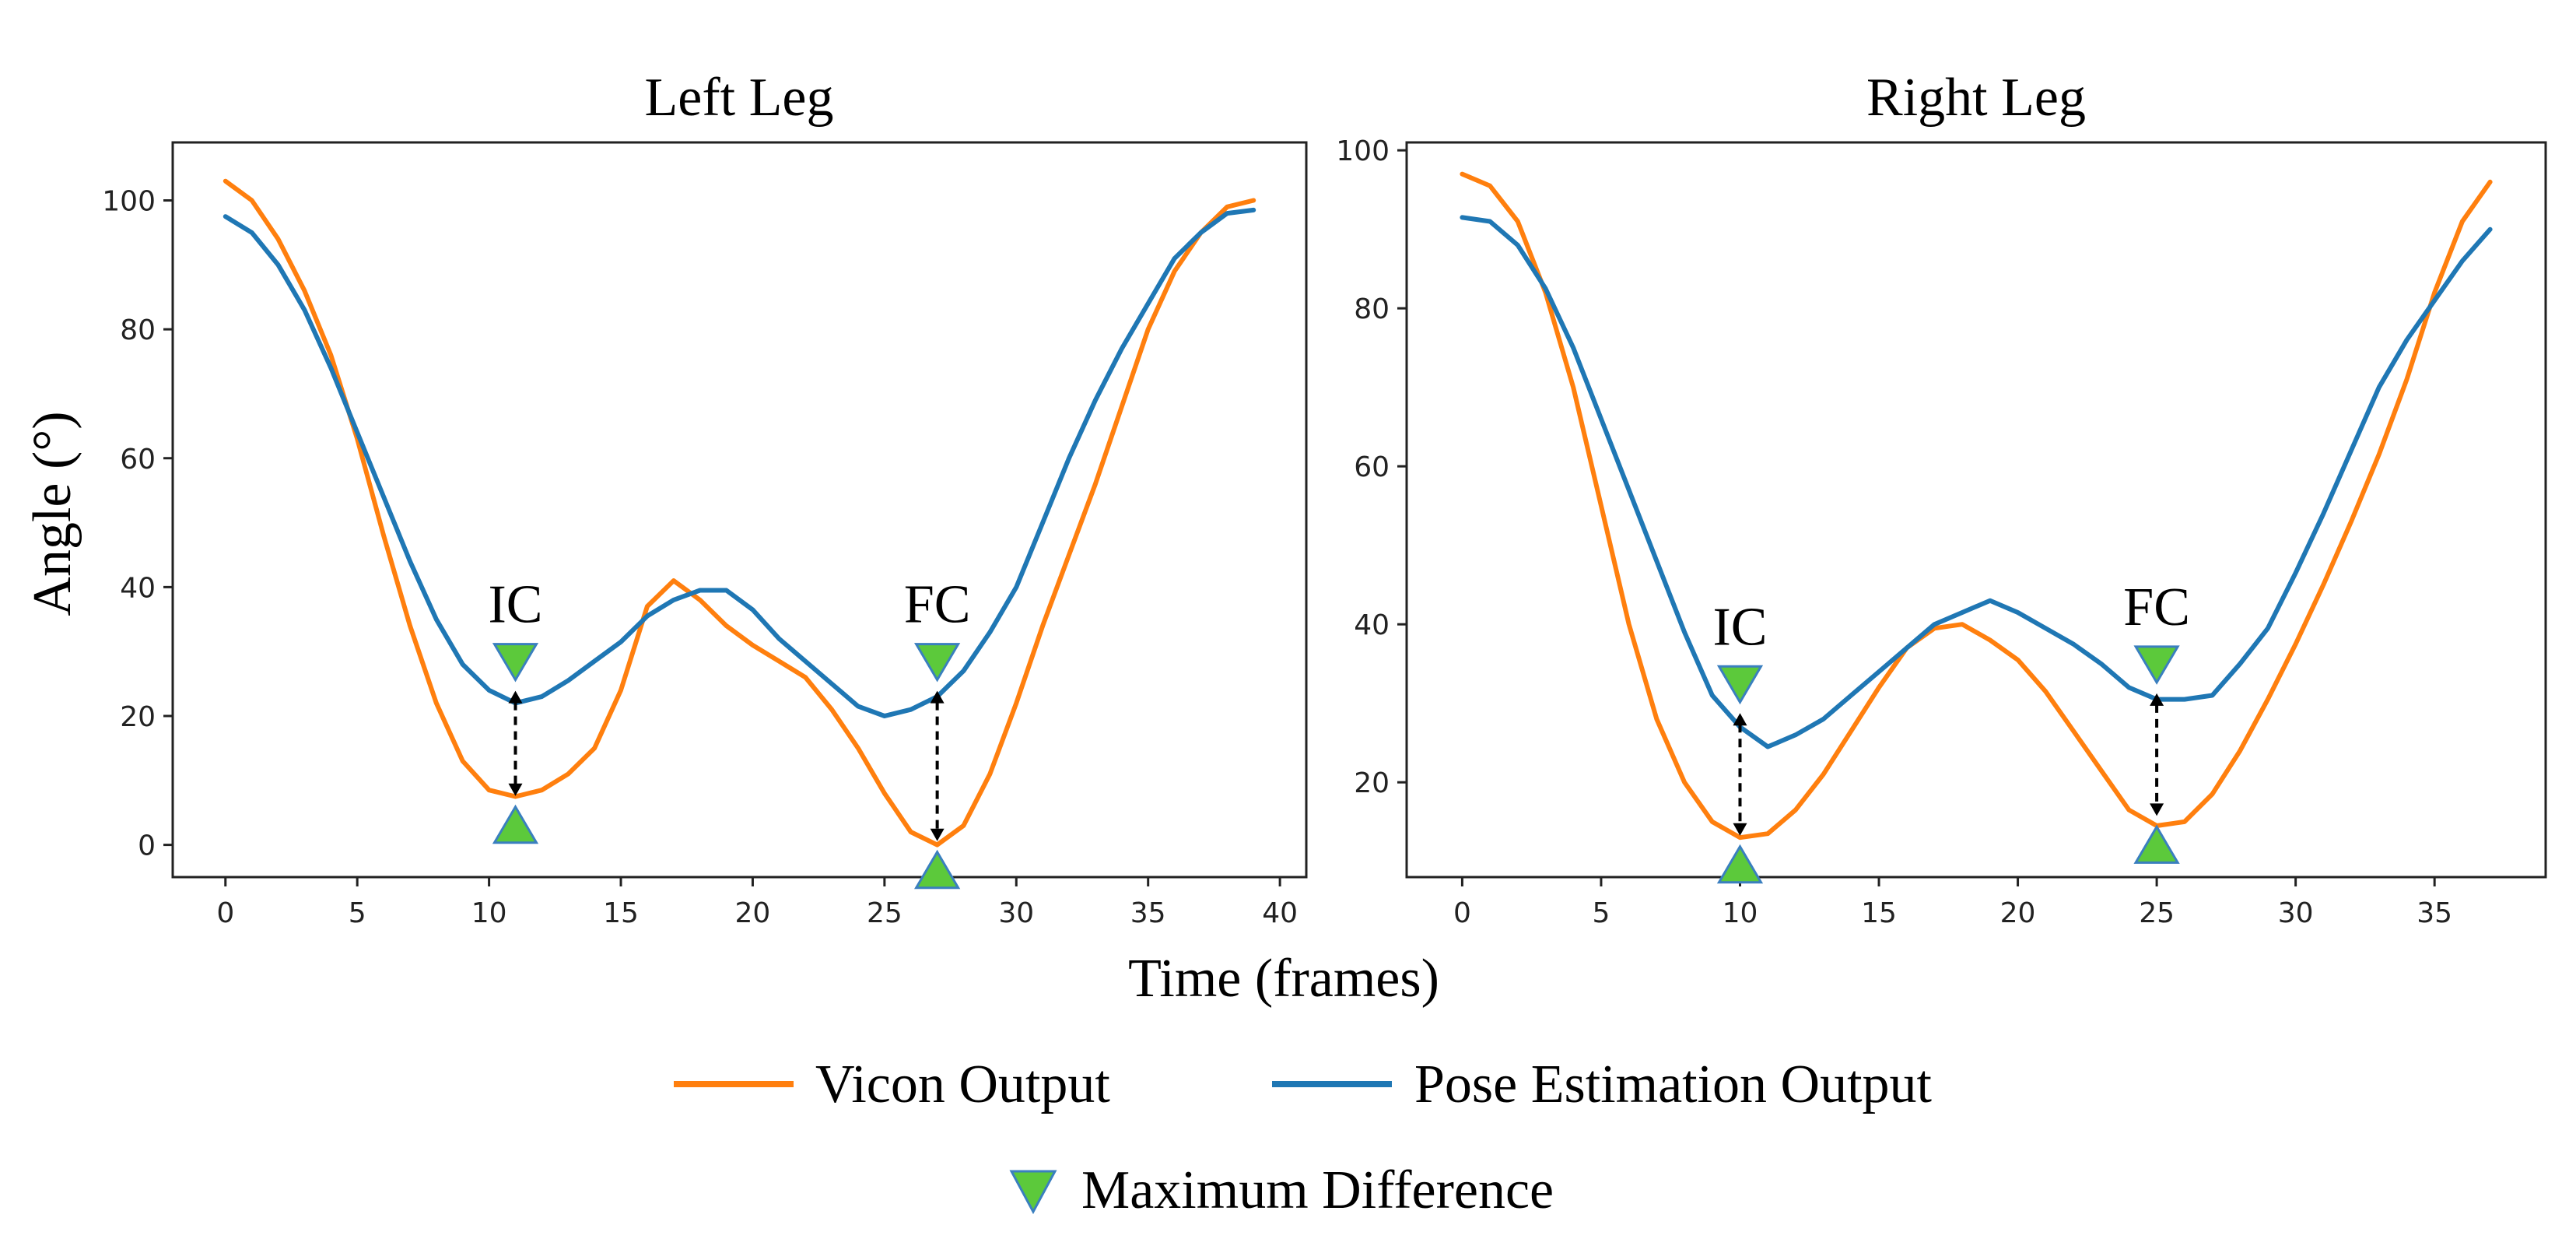  Describe the element at coordinates (2296, 913) in the screenshot. I see `right-xtick-label: 30` at that location.